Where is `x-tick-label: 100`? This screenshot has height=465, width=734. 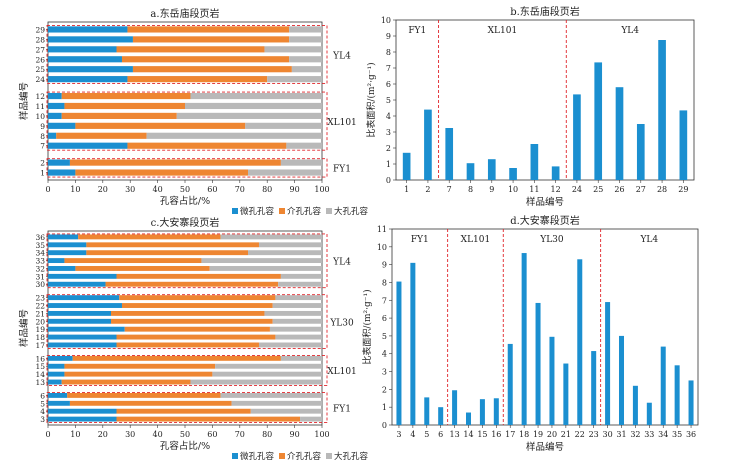 x-tick-label: 100 is located at coordinates (321, 189).